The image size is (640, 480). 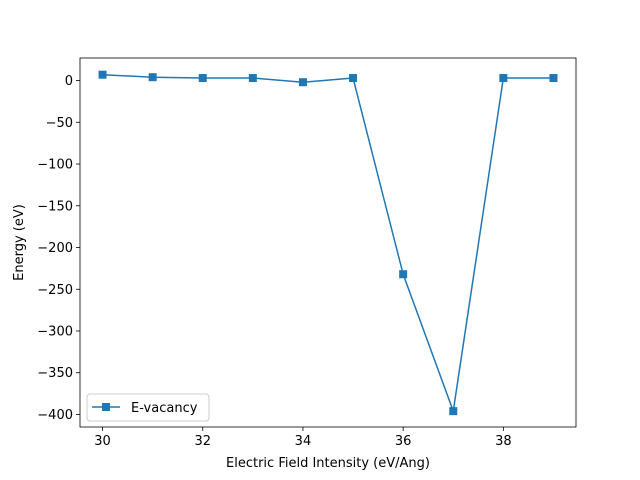 What do you see at coordinates (69, 81) in the screenshot?
I see `y-tick-label: 0` at bounding box center [69, 81].